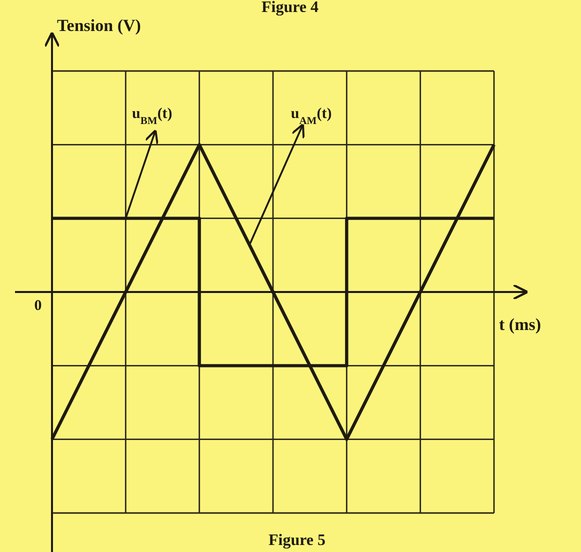 The height and width of the screenshot is (552, 581). What do you see at coordinates (290, 8) in the screenshot?
I see `caption: Figure 4` at bounding box center [290, 8].